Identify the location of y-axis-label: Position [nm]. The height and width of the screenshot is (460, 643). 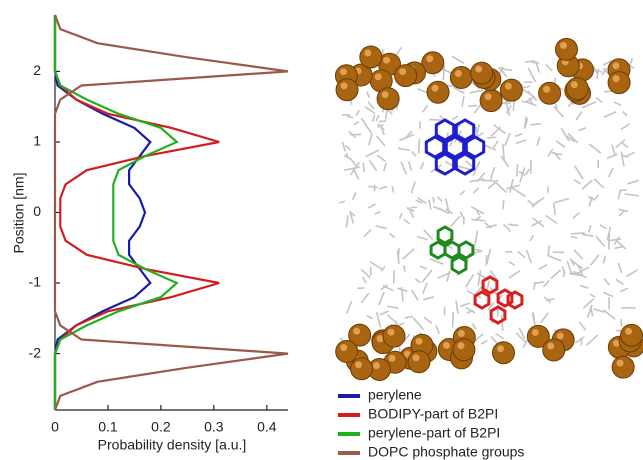
(19, 213).